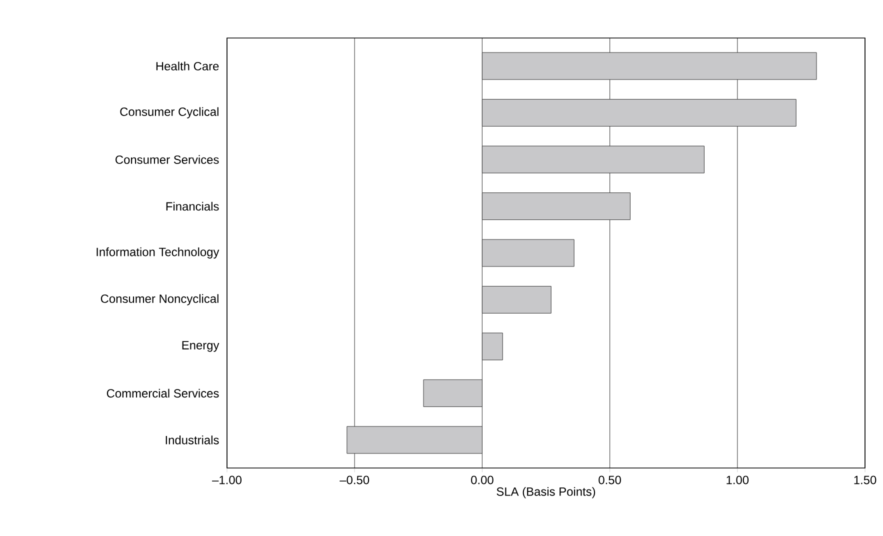 This screenshot has width=883, height=536. Describe the element at coordinates (192, 440) in the screenshot. I see `y-tick-label: Industrials` at that location.